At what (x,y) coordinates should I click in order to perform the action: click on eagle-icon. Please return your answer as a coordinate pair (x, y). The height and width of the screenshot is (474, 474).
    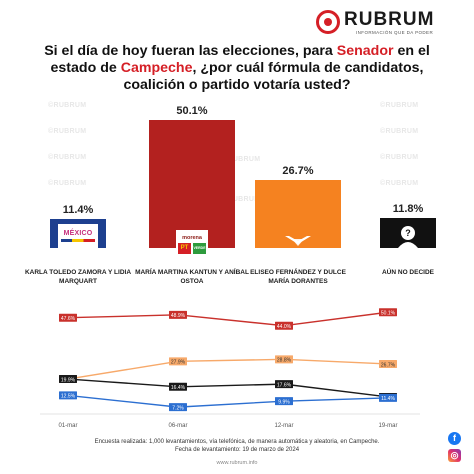
    Looking at the image, I should click on (298, 241).